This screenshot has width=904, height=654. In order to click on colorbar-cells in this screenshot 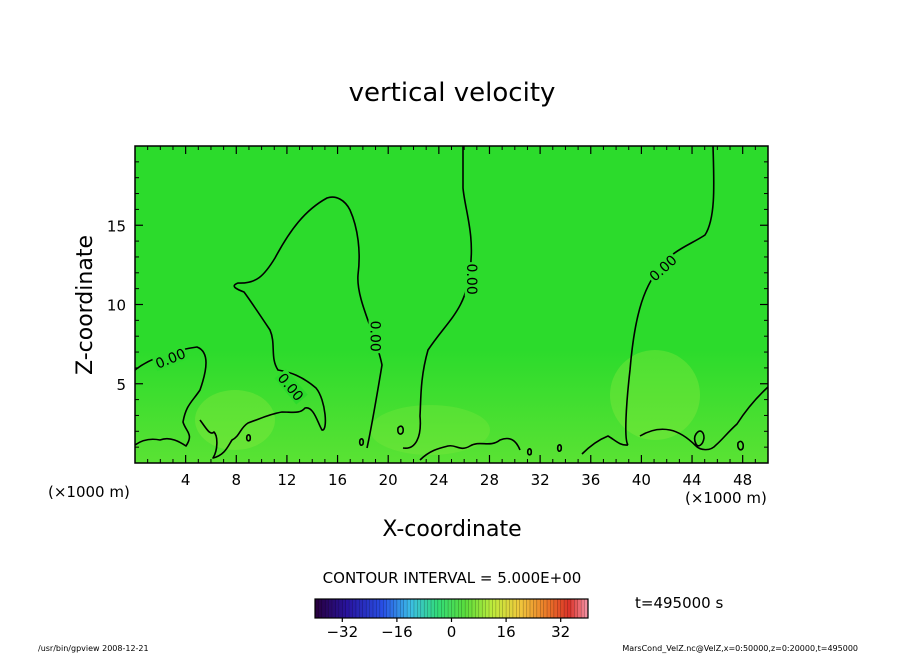, I will do `click(451, 608)`.